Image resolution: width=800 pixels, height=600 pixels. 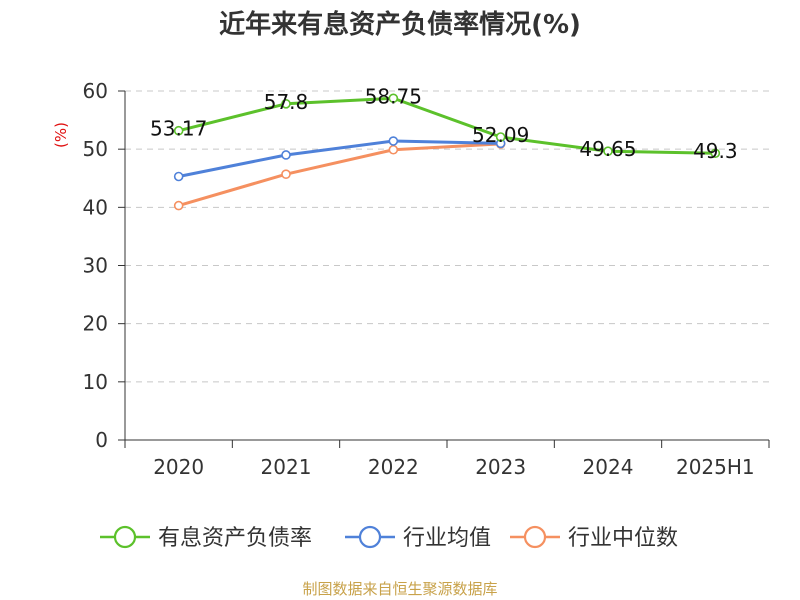 I want to click on x-tick-label: 2022, so click(x=393, y=467).